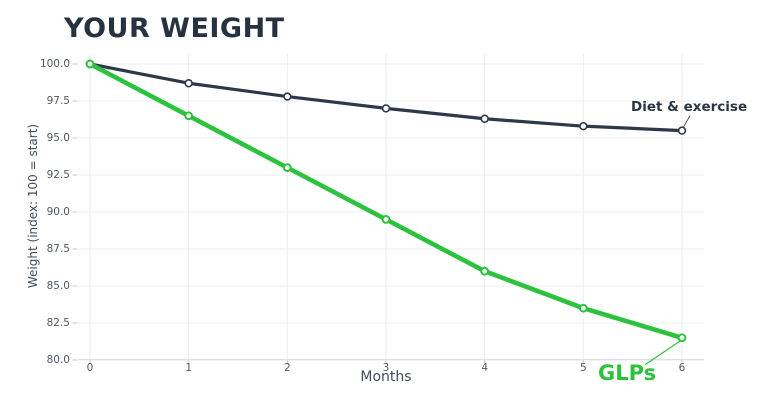  What do you see at coordinates (58, 322) in the screenshot?
I see `y-tick-label: 82.5` at bounding box center [58, 322].